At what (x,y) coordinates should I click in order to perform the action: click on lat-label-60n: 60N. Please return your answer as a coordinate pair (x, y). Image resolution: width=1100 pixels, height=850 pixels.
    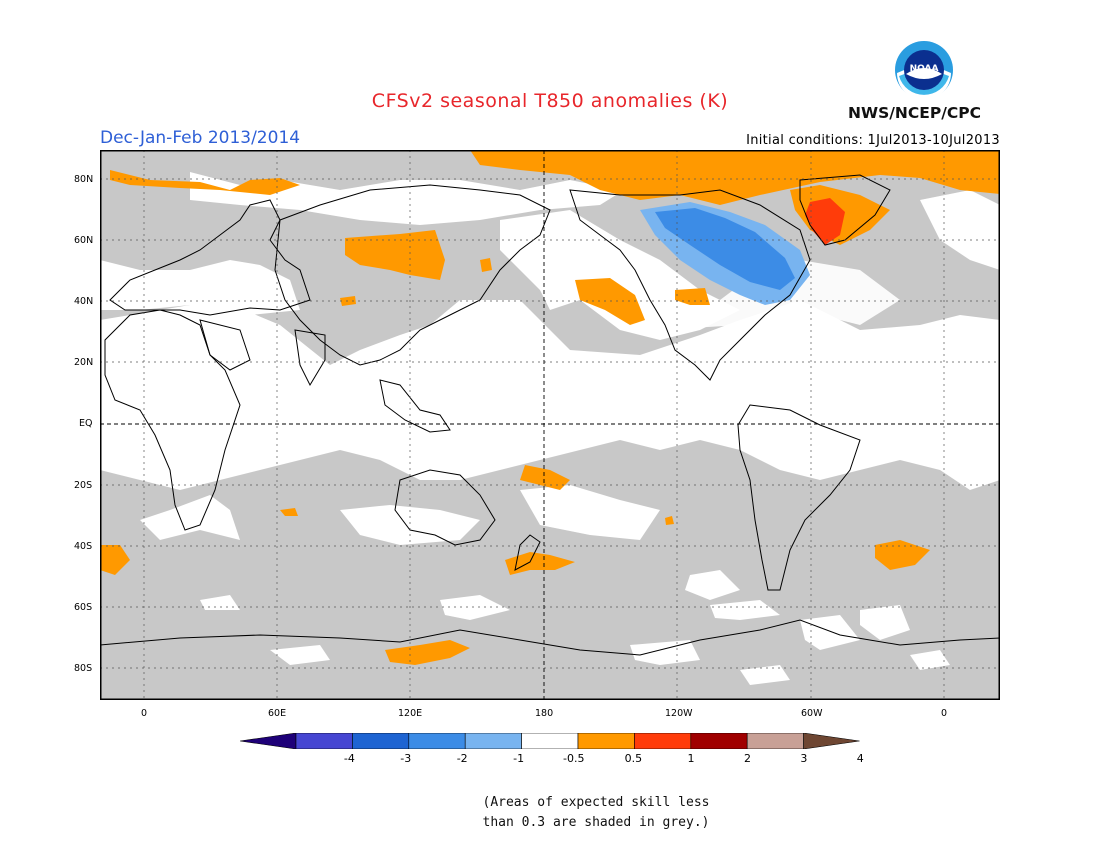
    Looking at the image, I should click on (84, 240).